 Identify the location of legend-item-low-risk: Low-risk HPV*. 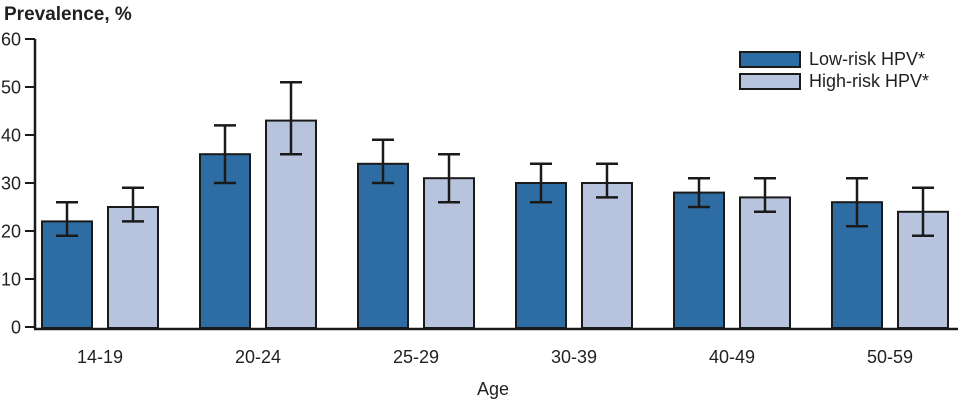
(834, 59).